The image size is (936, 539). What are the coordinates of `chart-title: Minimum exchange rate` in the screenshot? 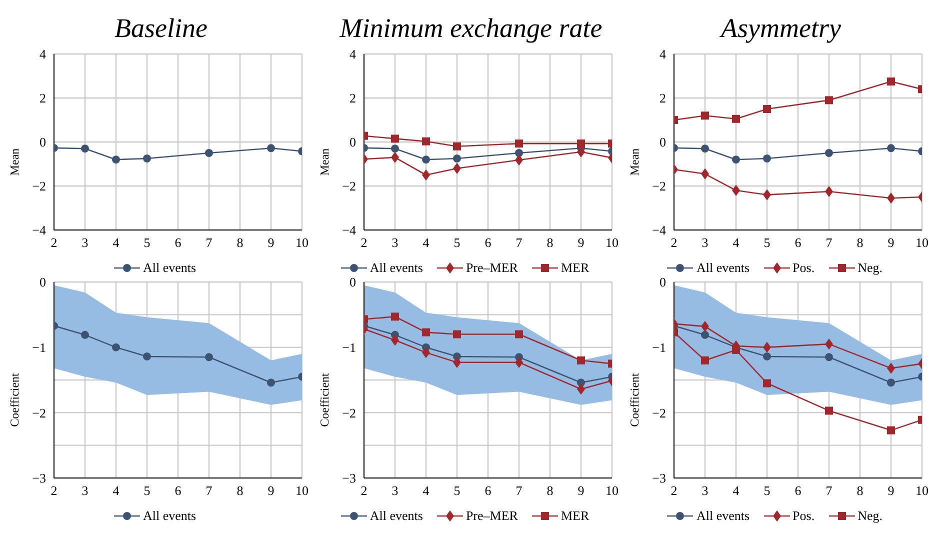 It's located at (471, 28).